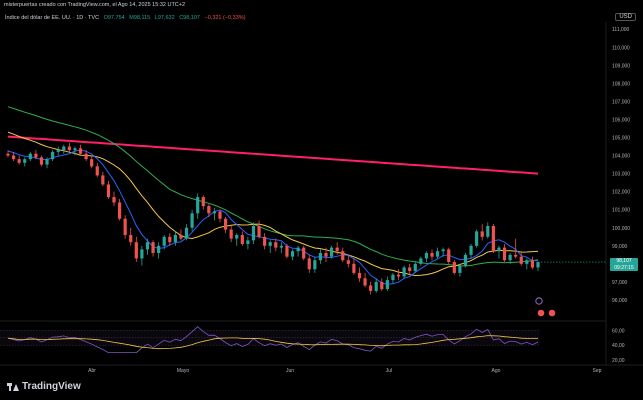  What do you see at coordinates (389, 371) in the screenshot?
I see `time-tick-label: Jul` at bounding box center [389, 371].